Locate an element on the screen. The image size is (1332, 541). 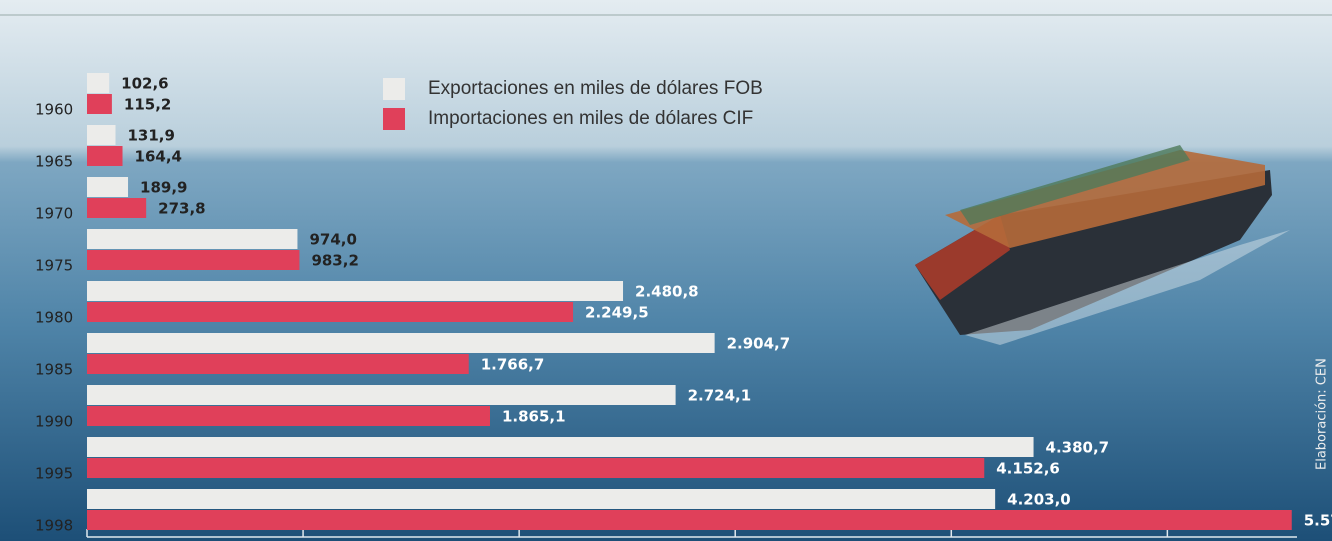
value-label: 983,2 is located at coordinates (334, 261).